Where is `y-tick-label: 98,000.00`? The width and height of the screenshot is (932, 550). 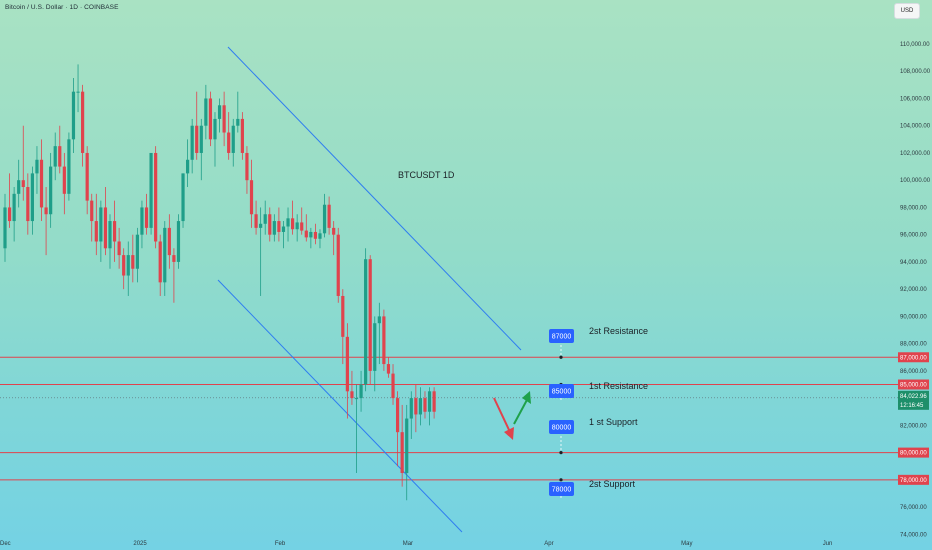 y-tick-label: 98,000.00 is located at coordinates (913, 208).